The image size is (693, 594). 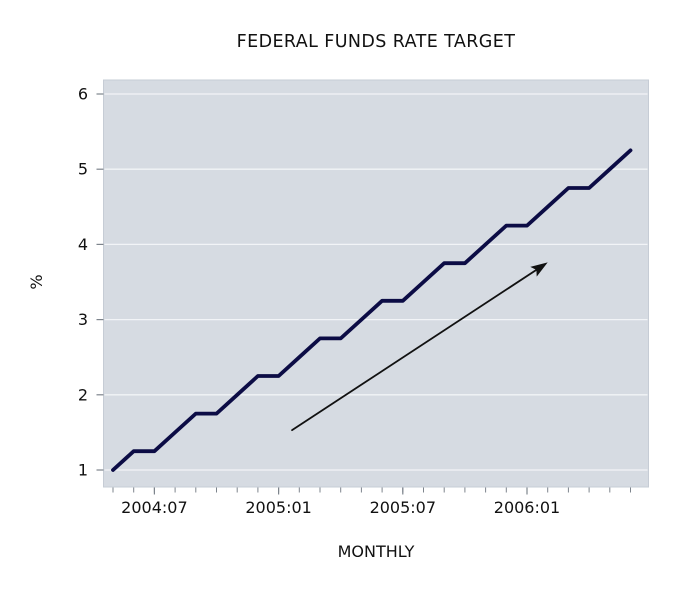 I want to click on x-tick-label: 2004:07, so click(x=154, y=507).